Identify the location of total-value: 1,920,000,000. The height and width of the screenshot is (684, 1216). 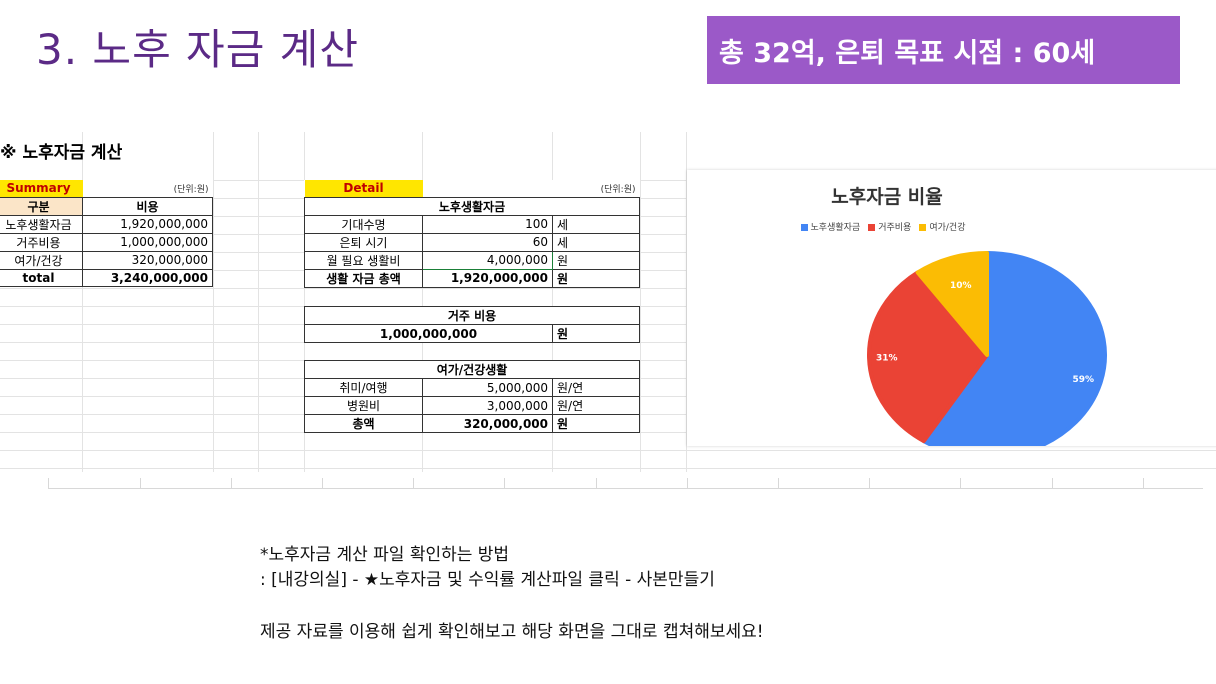
(487, 278).